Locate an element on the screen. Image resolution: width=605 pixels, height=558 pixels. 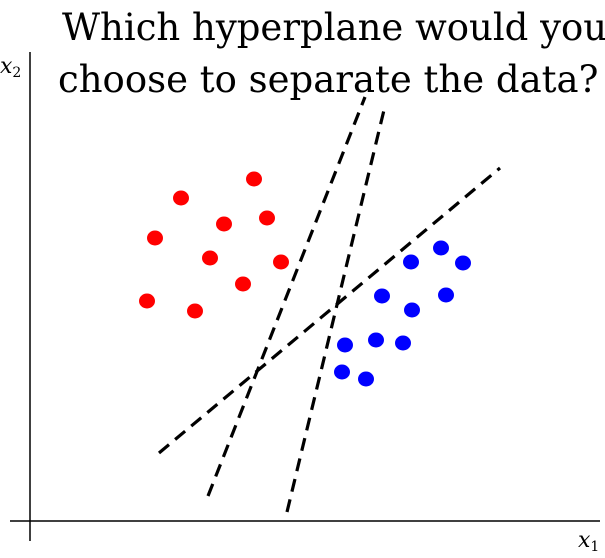
x-axis-label: x1 is located at coordinates (589, 541).